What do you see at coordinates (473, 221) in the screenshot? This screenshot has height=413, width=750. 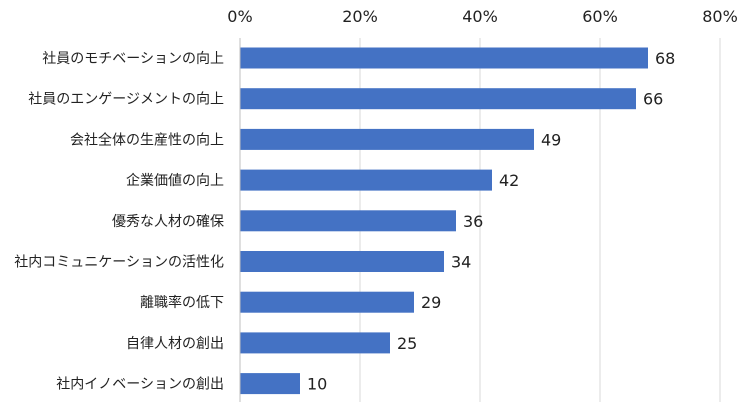 I see `data-label: 36` at bounding box center [473, 221].